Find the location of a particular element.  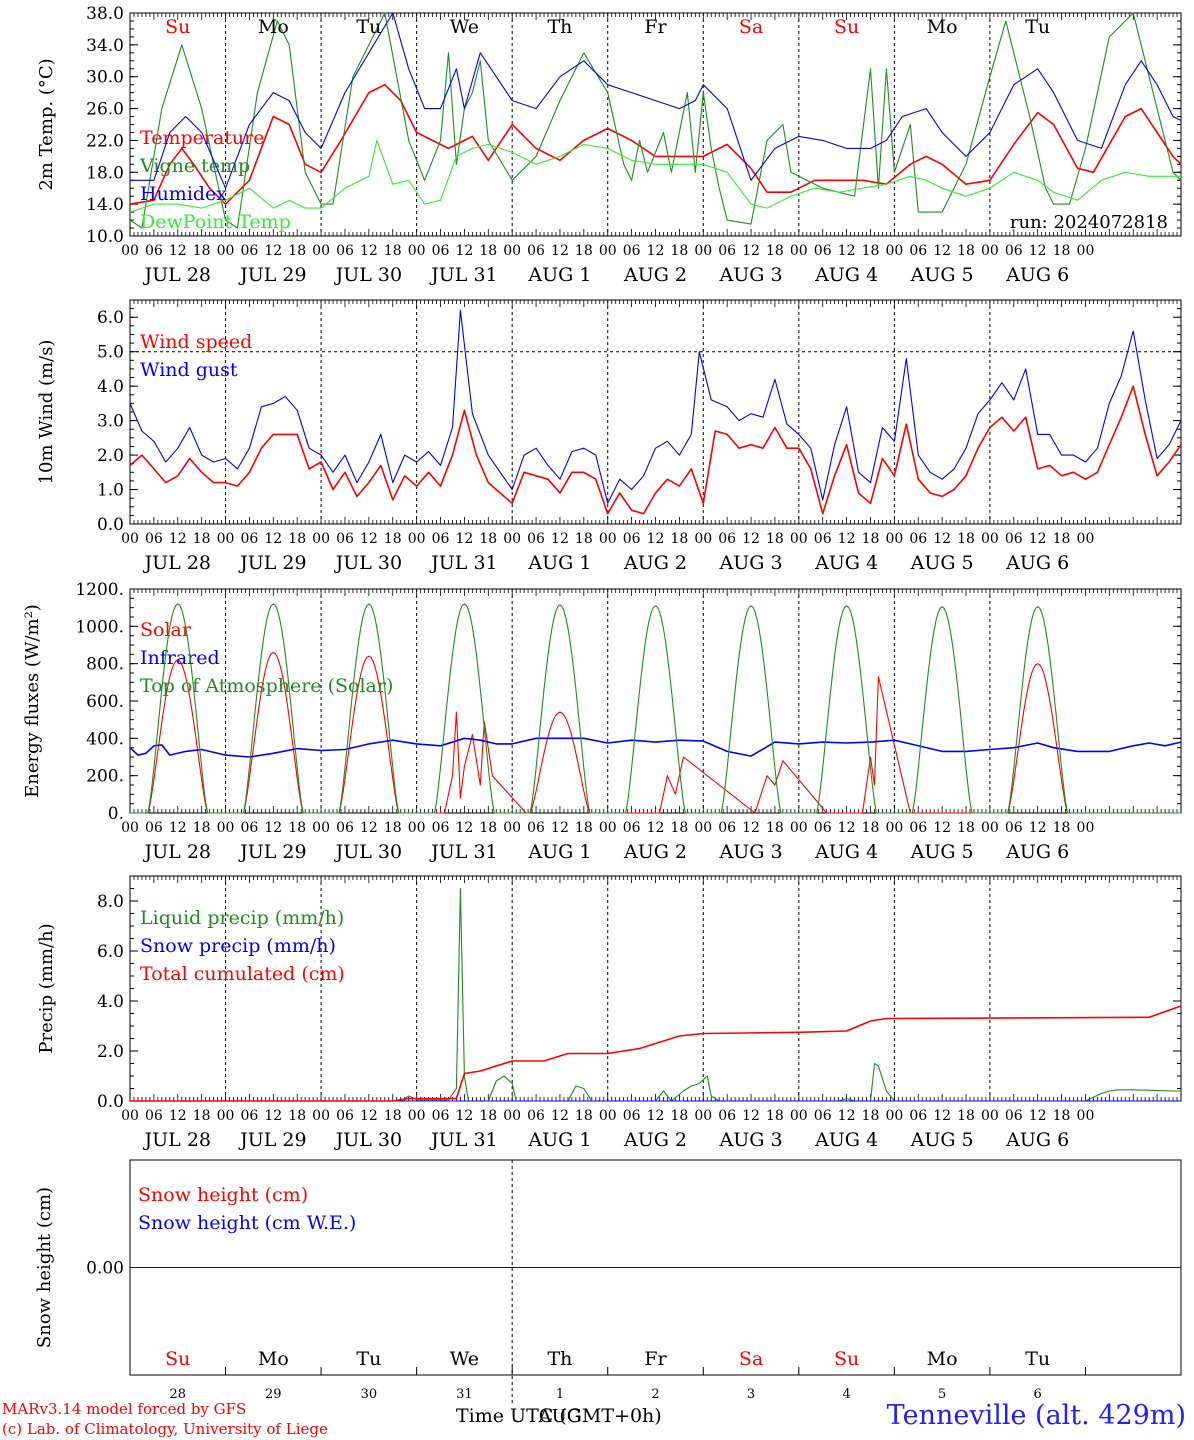

date-label: JUL 31 is located at coordinates (463, 275).